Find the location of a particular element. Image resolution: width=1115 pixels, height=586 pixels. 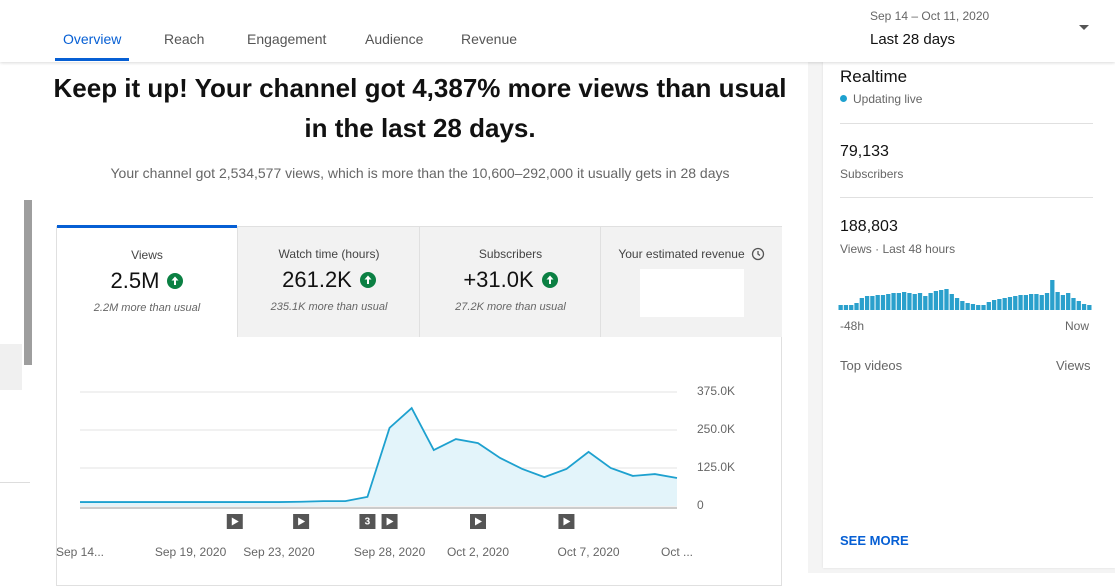

dropdown-arrow is located at coordinates (1084, 27).